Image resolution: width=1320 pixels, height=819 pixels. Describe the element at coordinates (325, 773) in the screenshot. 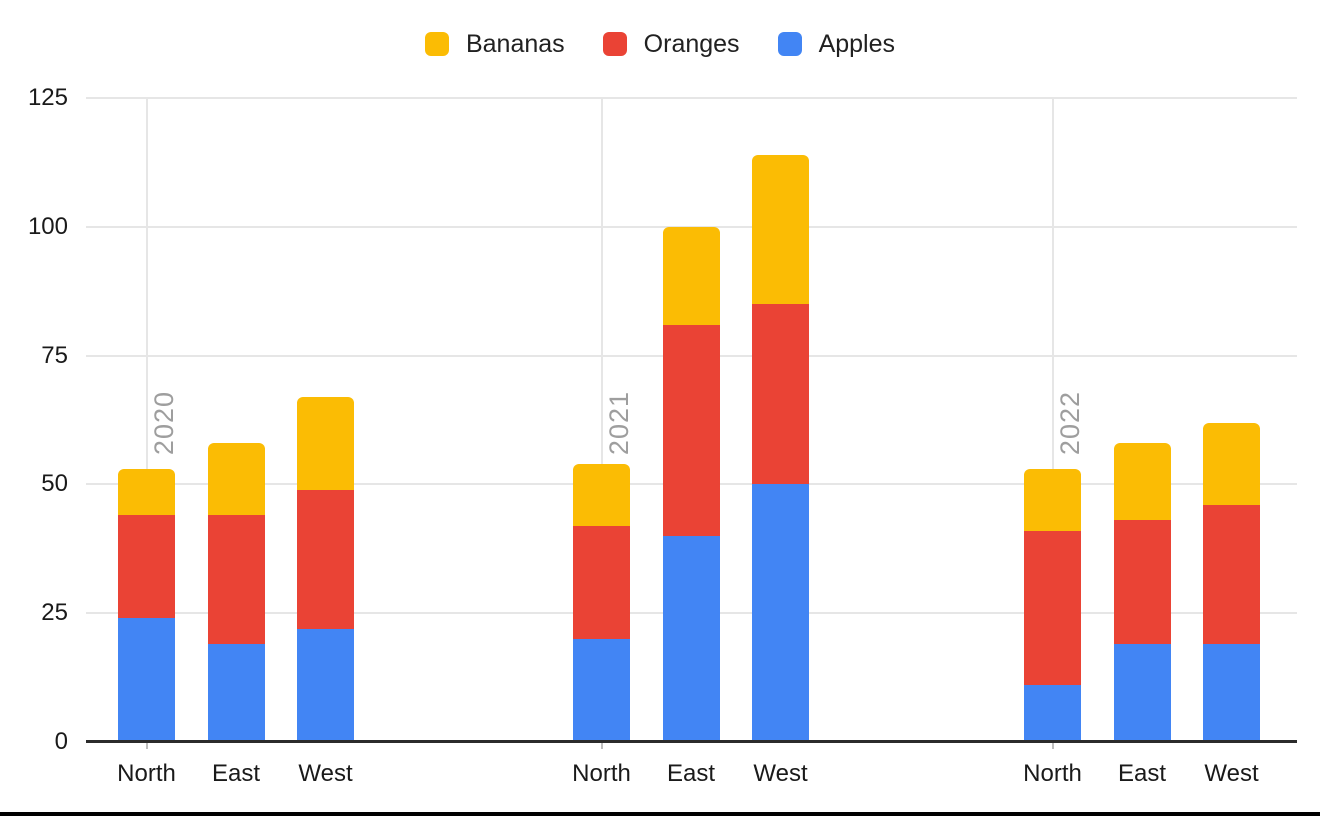

I see `x-axis-label-west-2020: West` at that location.